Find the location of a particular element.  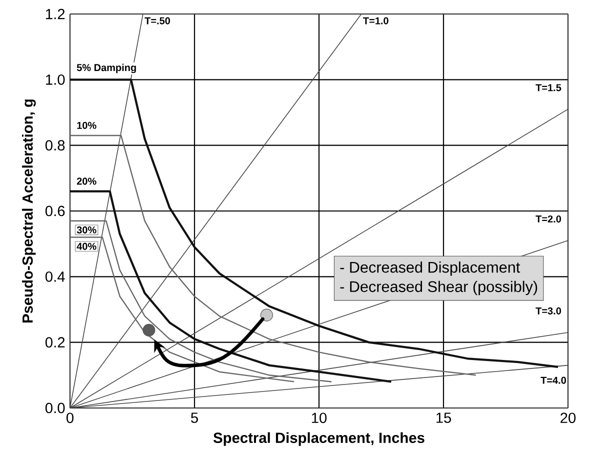

series-label: 30% is located at coordinates (86, 230).